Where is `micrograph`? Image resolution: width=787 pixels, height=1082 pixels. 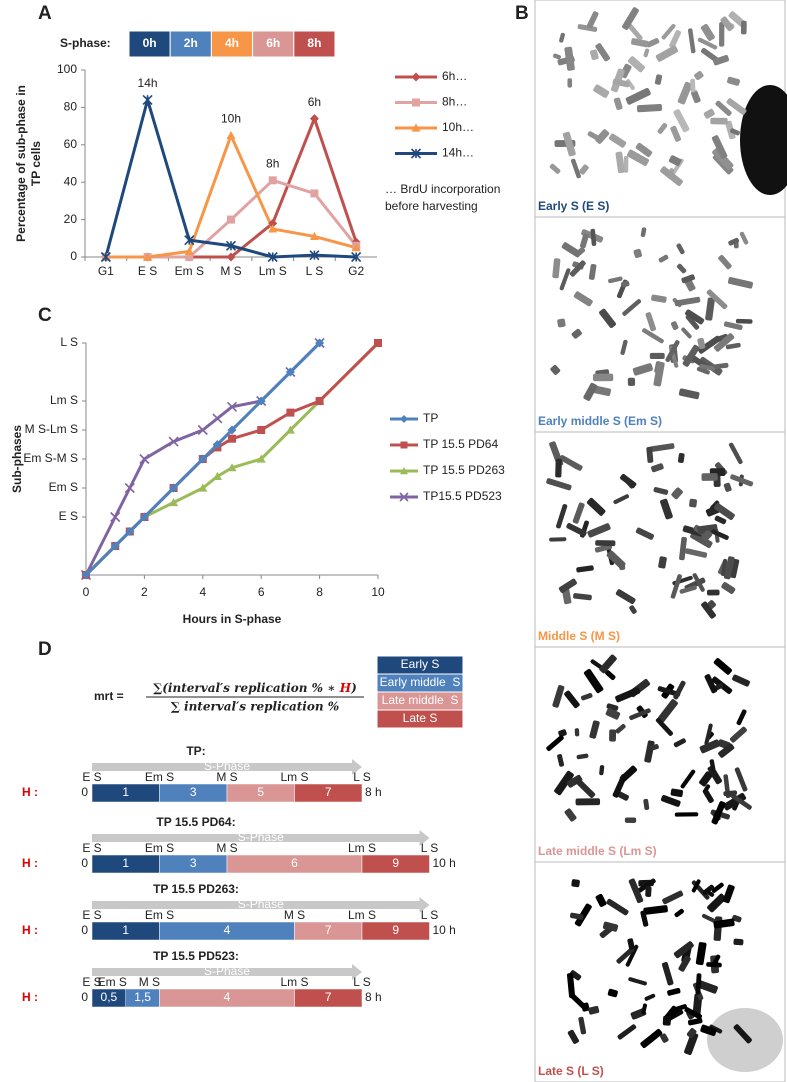
micrograph is located at coordinates (674, 975).